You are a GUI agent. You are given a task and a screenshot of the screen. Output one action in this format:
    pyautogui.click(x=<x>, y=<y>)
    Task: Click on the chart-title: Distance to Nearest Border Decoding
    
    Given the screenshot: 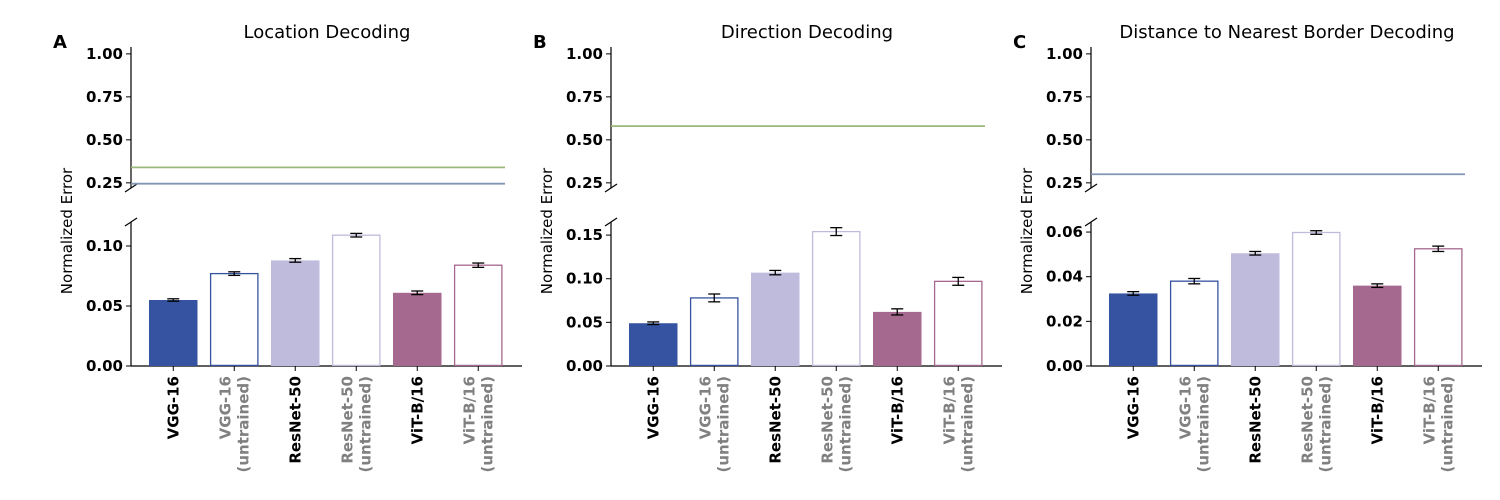 What is the action you would take?
    pyautogui.click(x=1286, y=32)
    